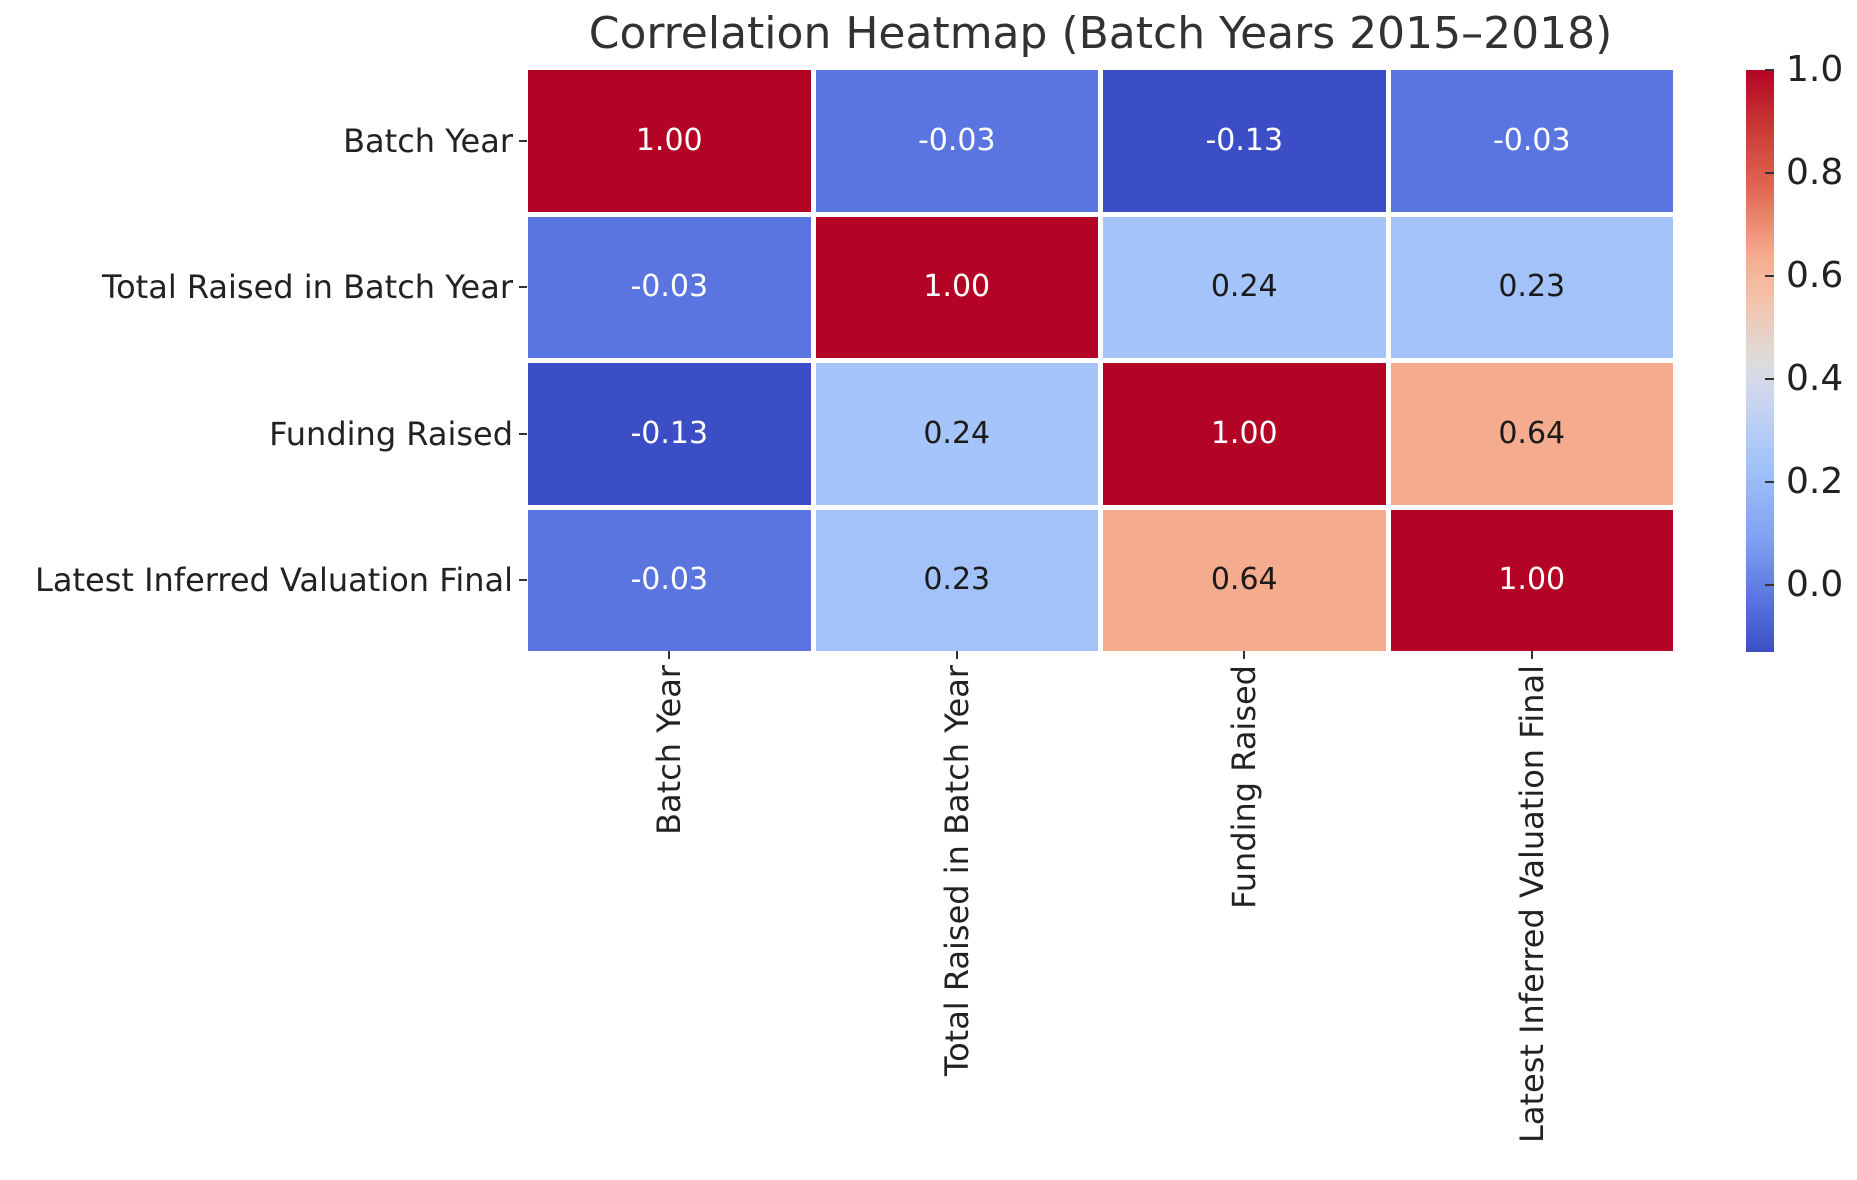  What do you see at coordinates (1815, 172) in the screenshot?
I see `colorbar-tick-label: 0.8` at bounding box center [1815, 172].